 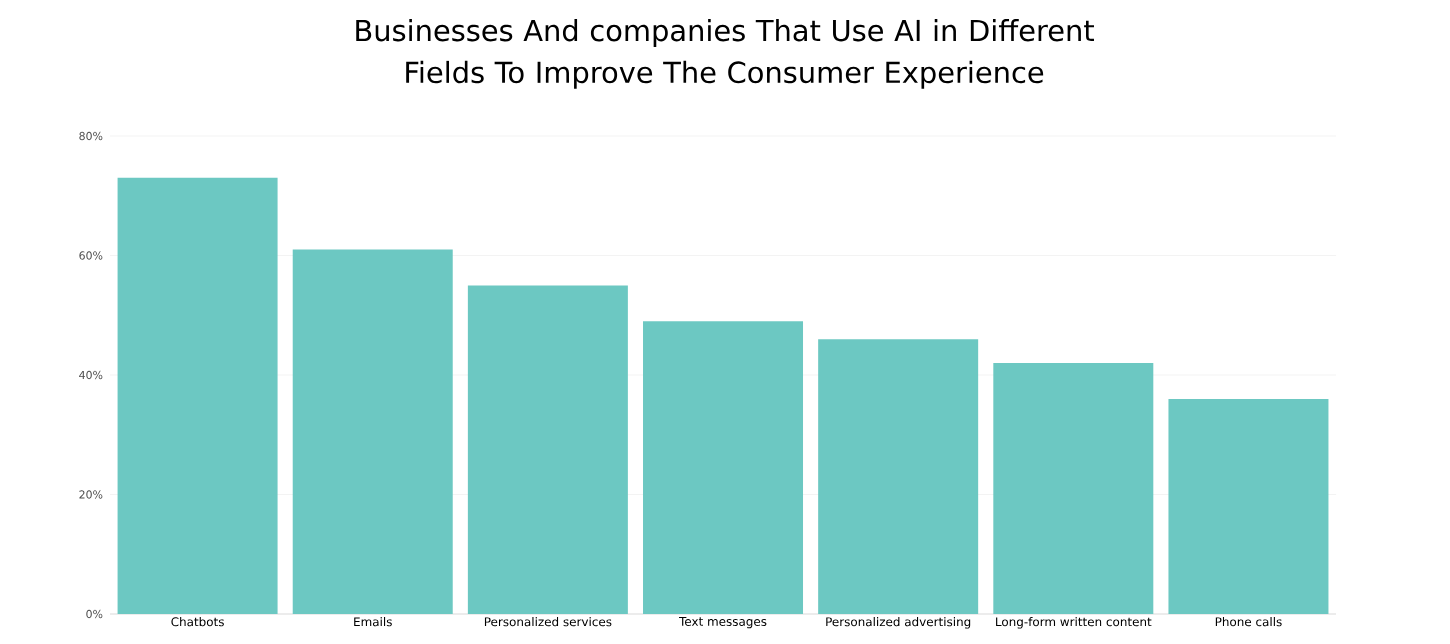 What do you see at coordinates (725, 54) in the screenshot?
I see `chart-title: Businesses And companies That Use AI in Different Fields To Improve The Consumer Experience` at bounding box center [725, 54].